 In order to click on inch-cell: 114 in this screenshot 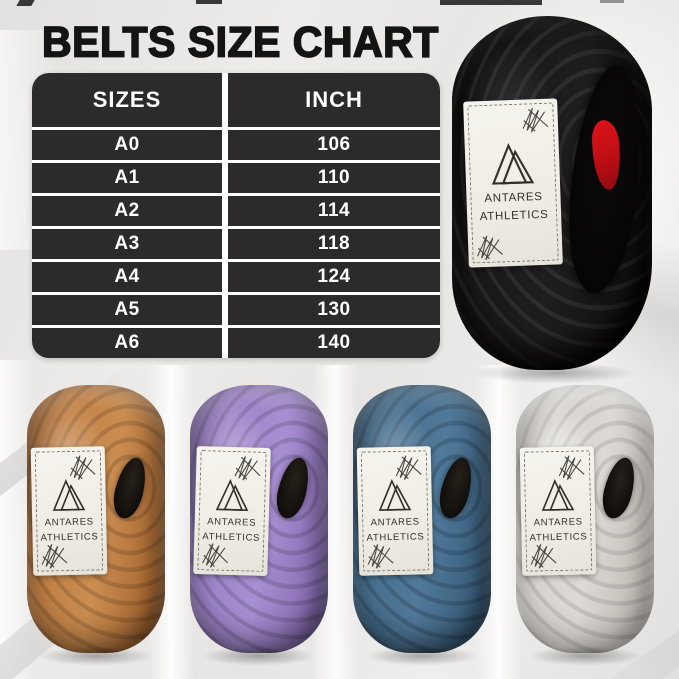, I will do `click(334, 211)`.